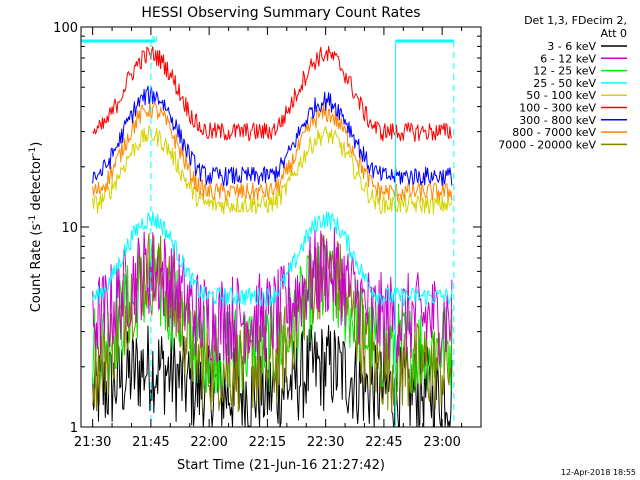 The image size is (640, 480). I want to click on y-label-mid: detector, so click(36, 185).